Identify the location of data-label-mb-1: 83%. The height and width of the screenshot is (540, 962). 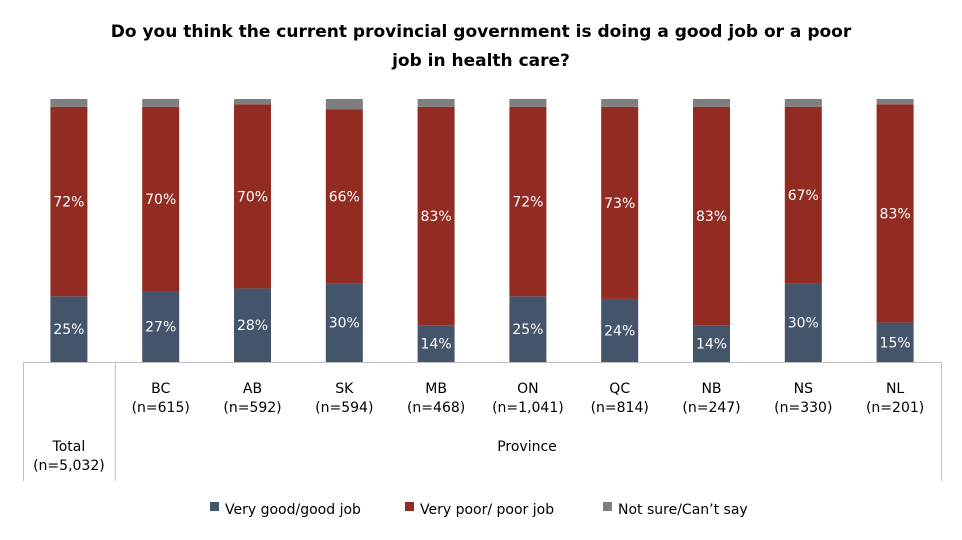
(436, 217).